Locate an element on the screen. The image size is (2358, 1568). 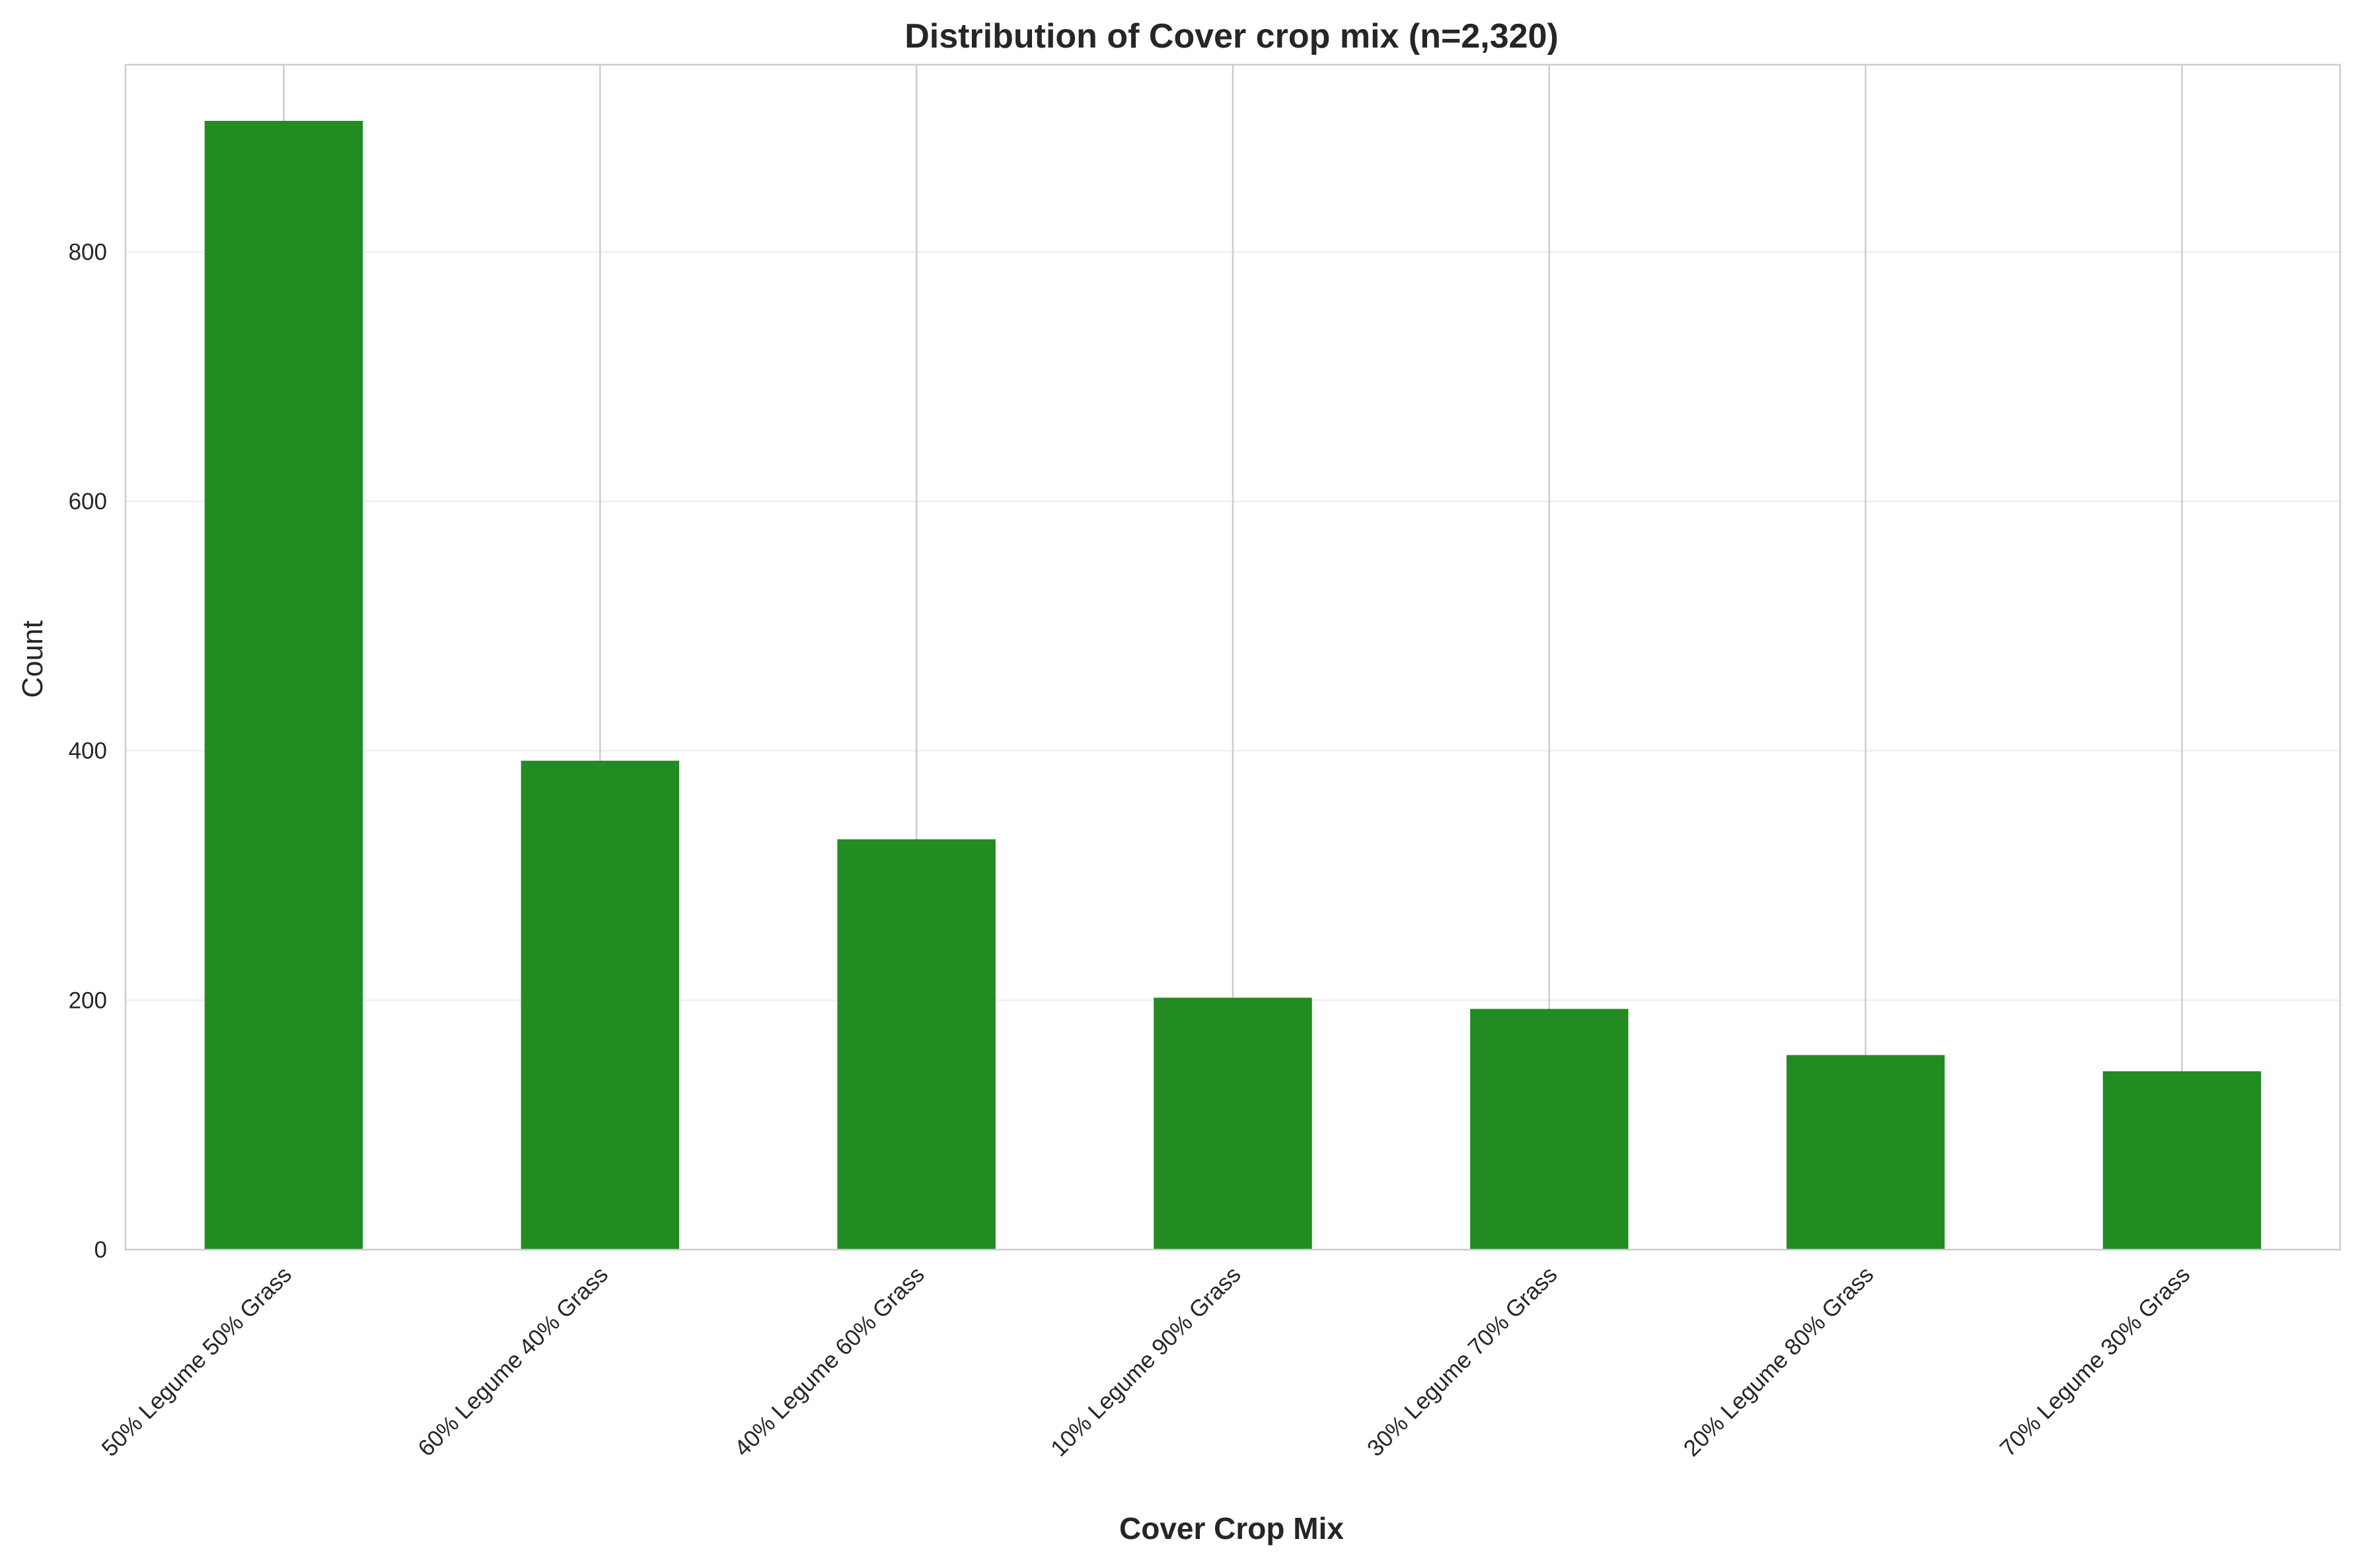
y-tick-label: 400 is located at coordinates (88, 751).